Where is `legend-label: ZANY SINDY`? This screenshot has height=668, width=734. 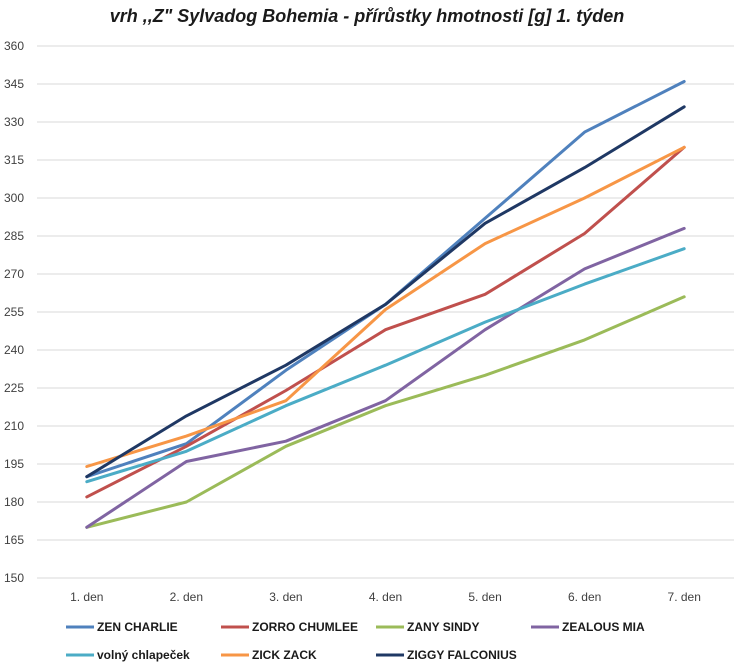
legend-label: ZANY SINDY is located at coordinates (443, 627).